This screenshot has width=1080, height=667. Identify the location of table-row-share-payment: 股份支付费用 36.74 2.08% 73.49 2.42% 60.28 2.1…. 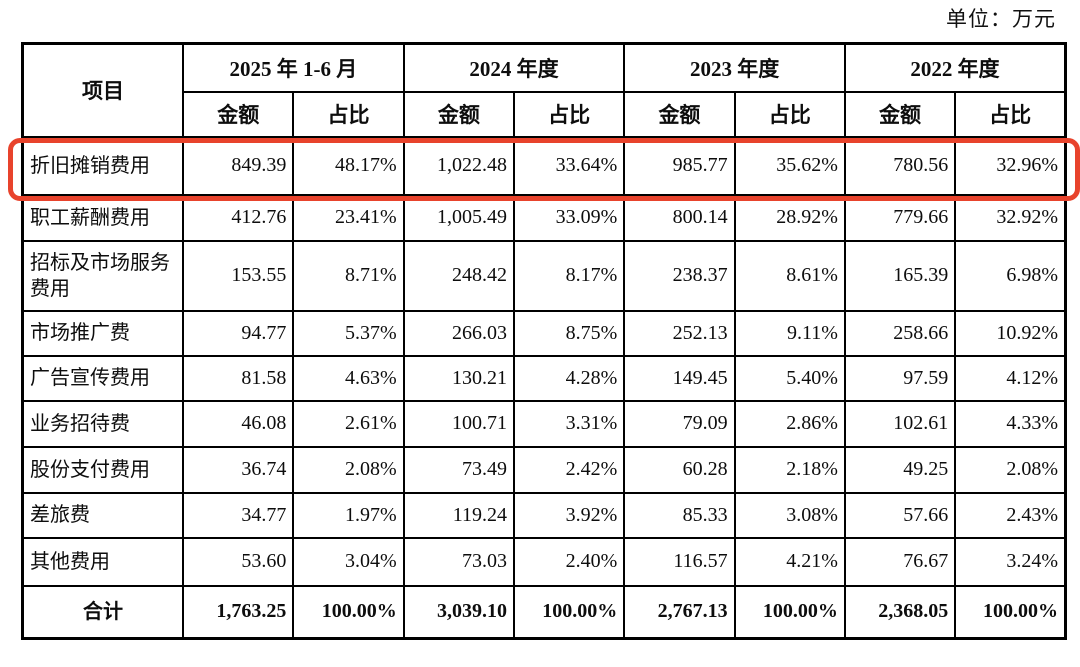
(544, 469).